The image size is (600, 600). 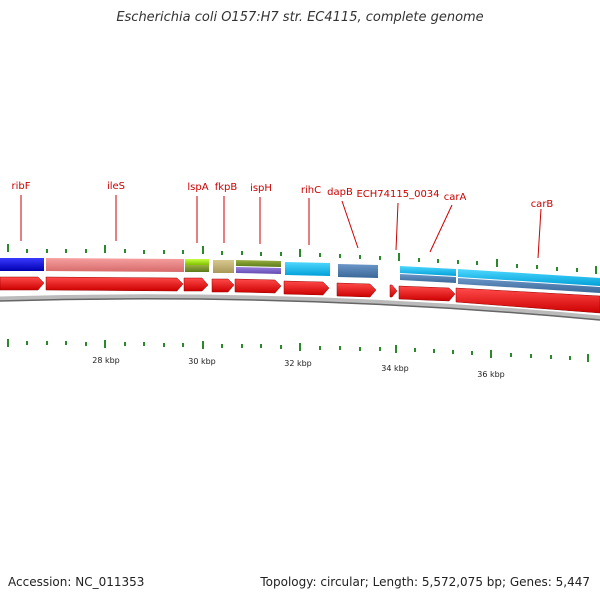 I want to click on gene-label-fkpB: fkpB, so click(x=226, y=187).